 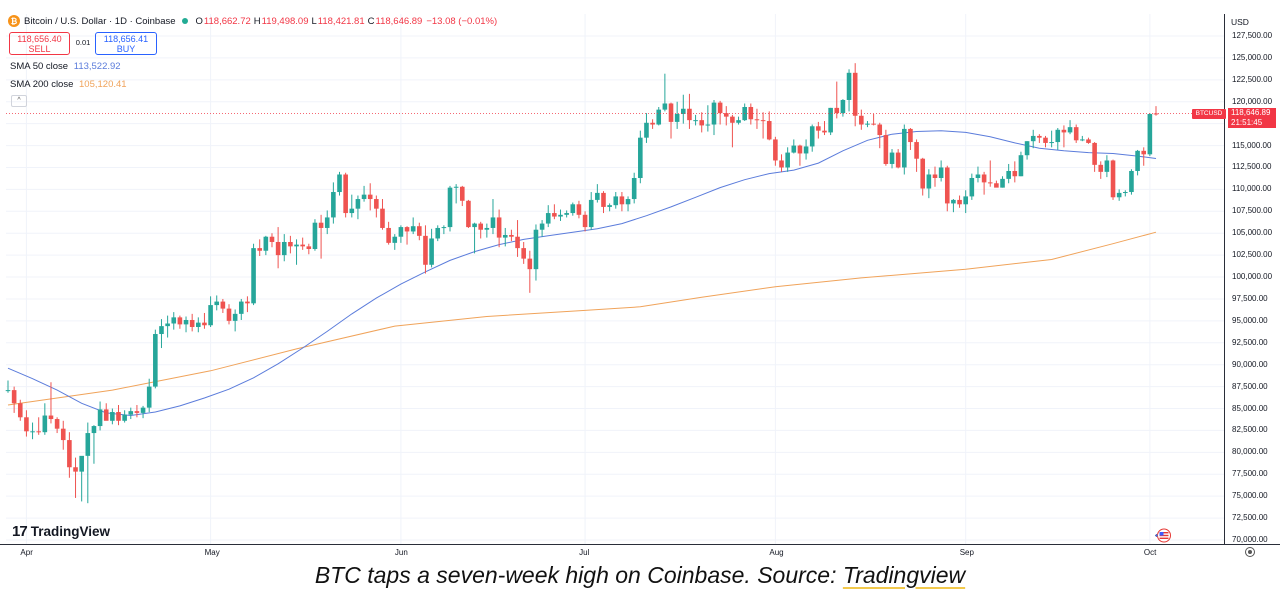 I want to click on sell-button: 118,656.40 SELL, so click(x=39, y=43).